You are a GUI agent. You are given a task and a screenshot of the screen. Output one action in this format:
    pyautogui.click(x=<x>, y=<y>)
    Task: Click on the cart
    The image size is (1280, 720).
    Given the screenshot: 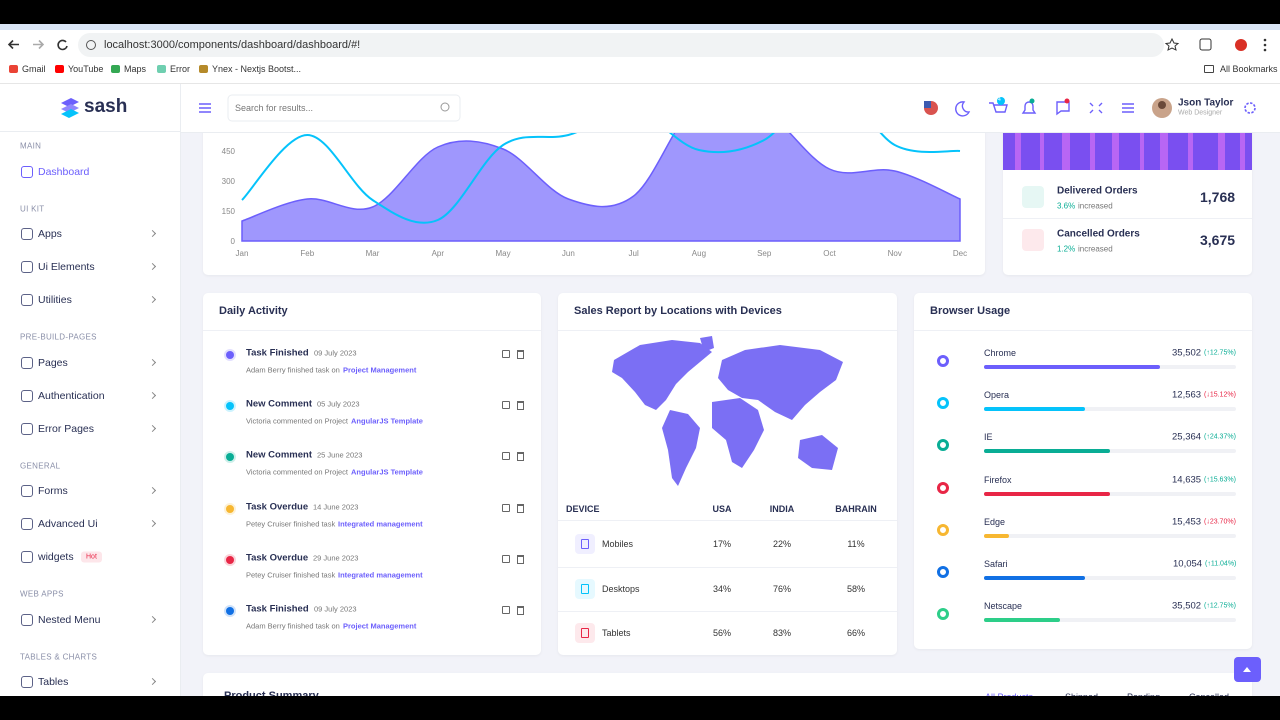 What is the action you would take?
    pyautogui.click(x=998, y=107)
    